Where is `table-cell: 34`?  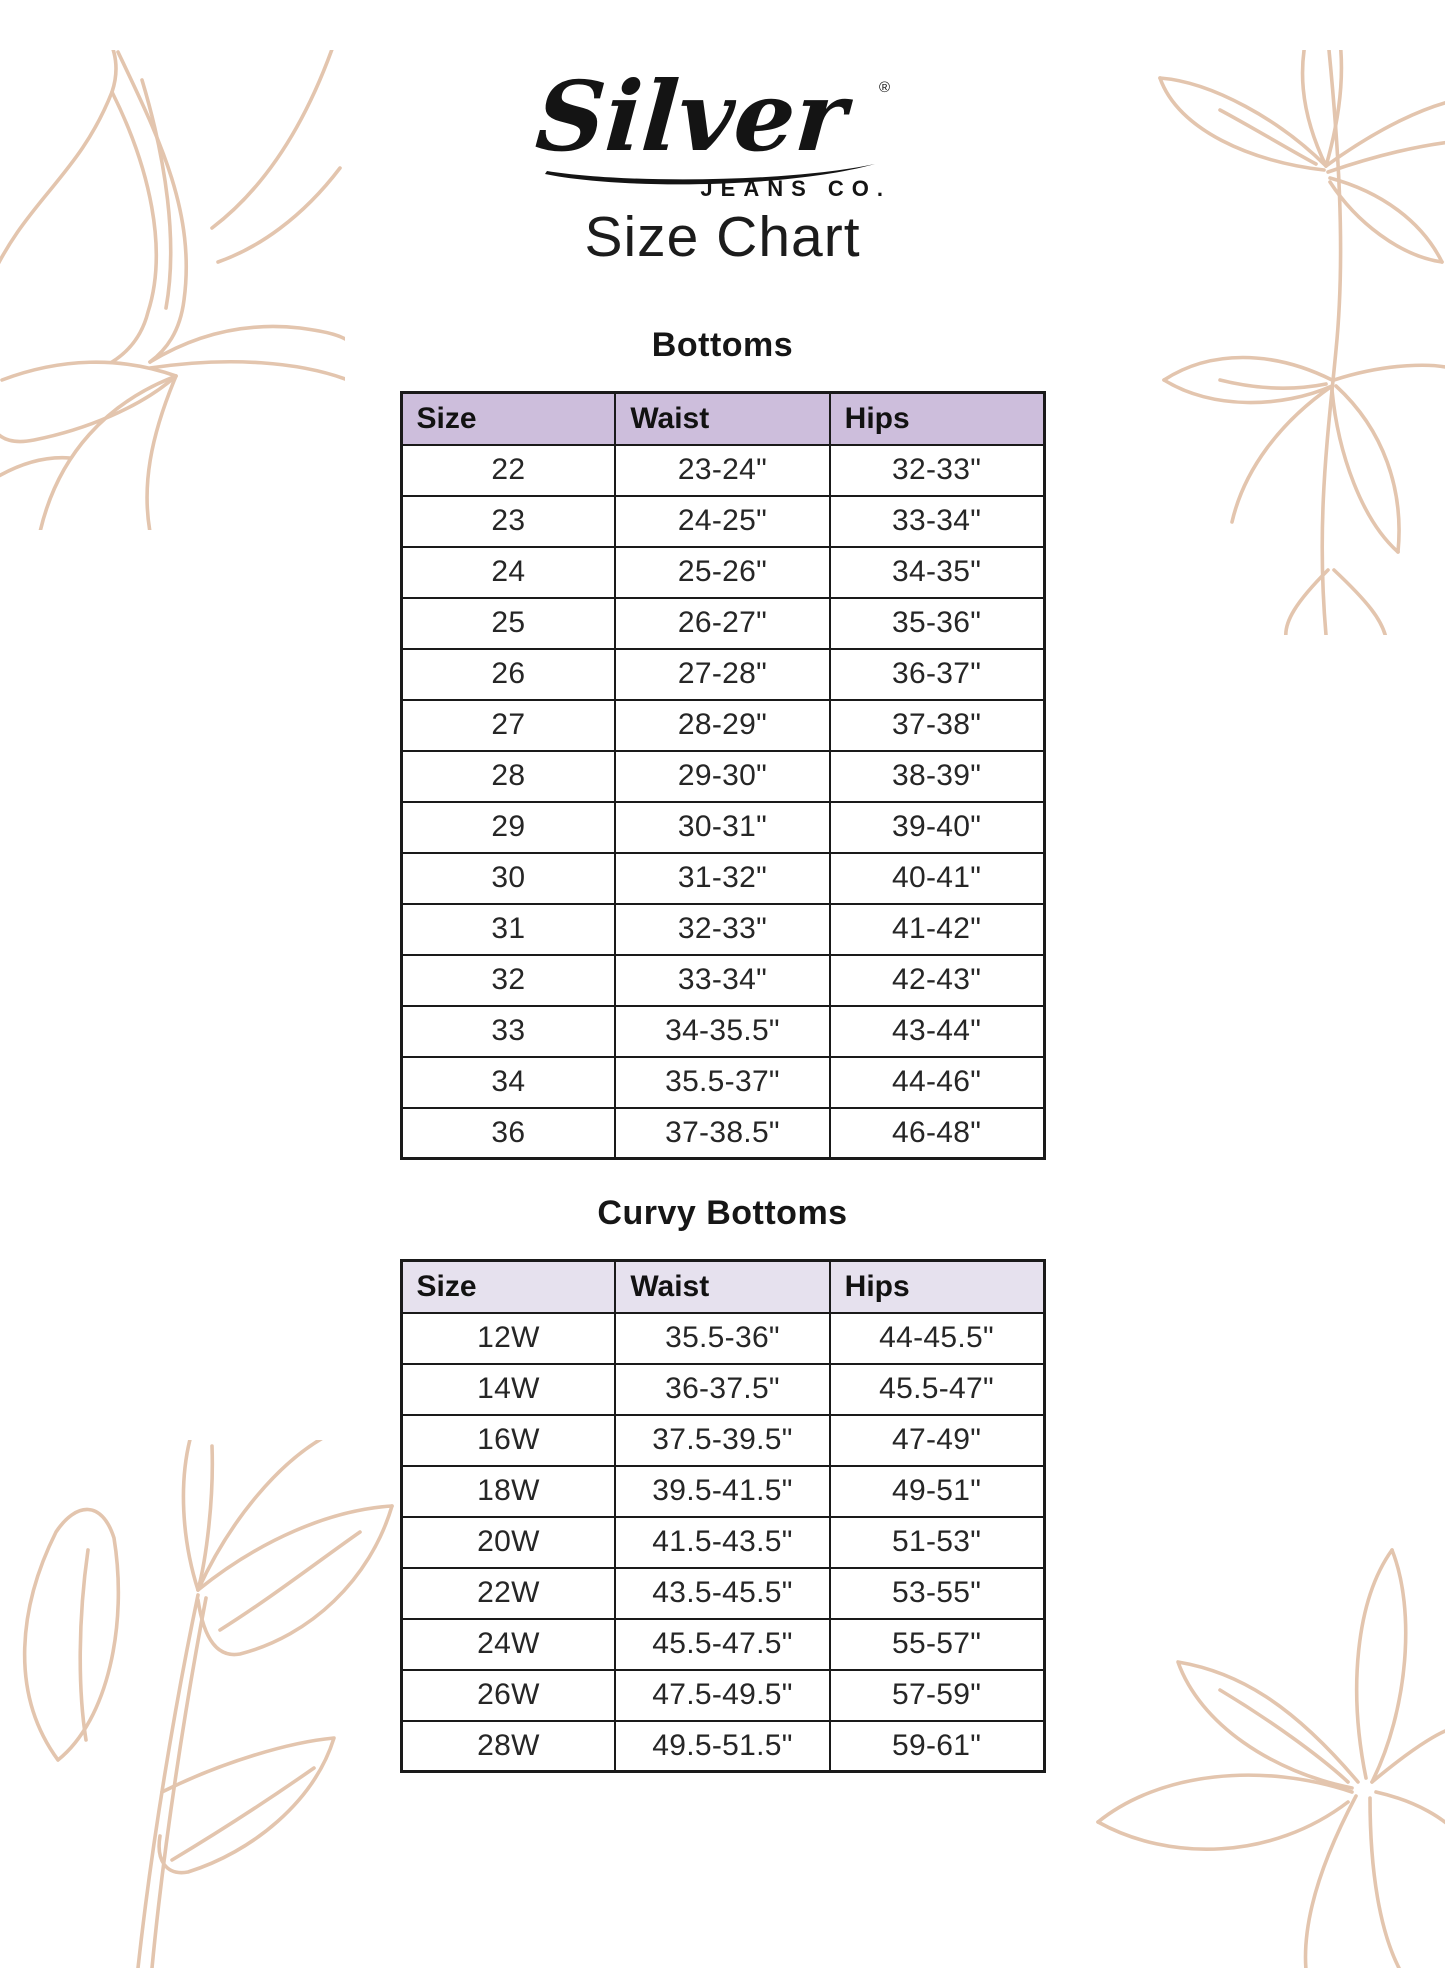 table-cell: 34 is located at coordinates (508, 1082).